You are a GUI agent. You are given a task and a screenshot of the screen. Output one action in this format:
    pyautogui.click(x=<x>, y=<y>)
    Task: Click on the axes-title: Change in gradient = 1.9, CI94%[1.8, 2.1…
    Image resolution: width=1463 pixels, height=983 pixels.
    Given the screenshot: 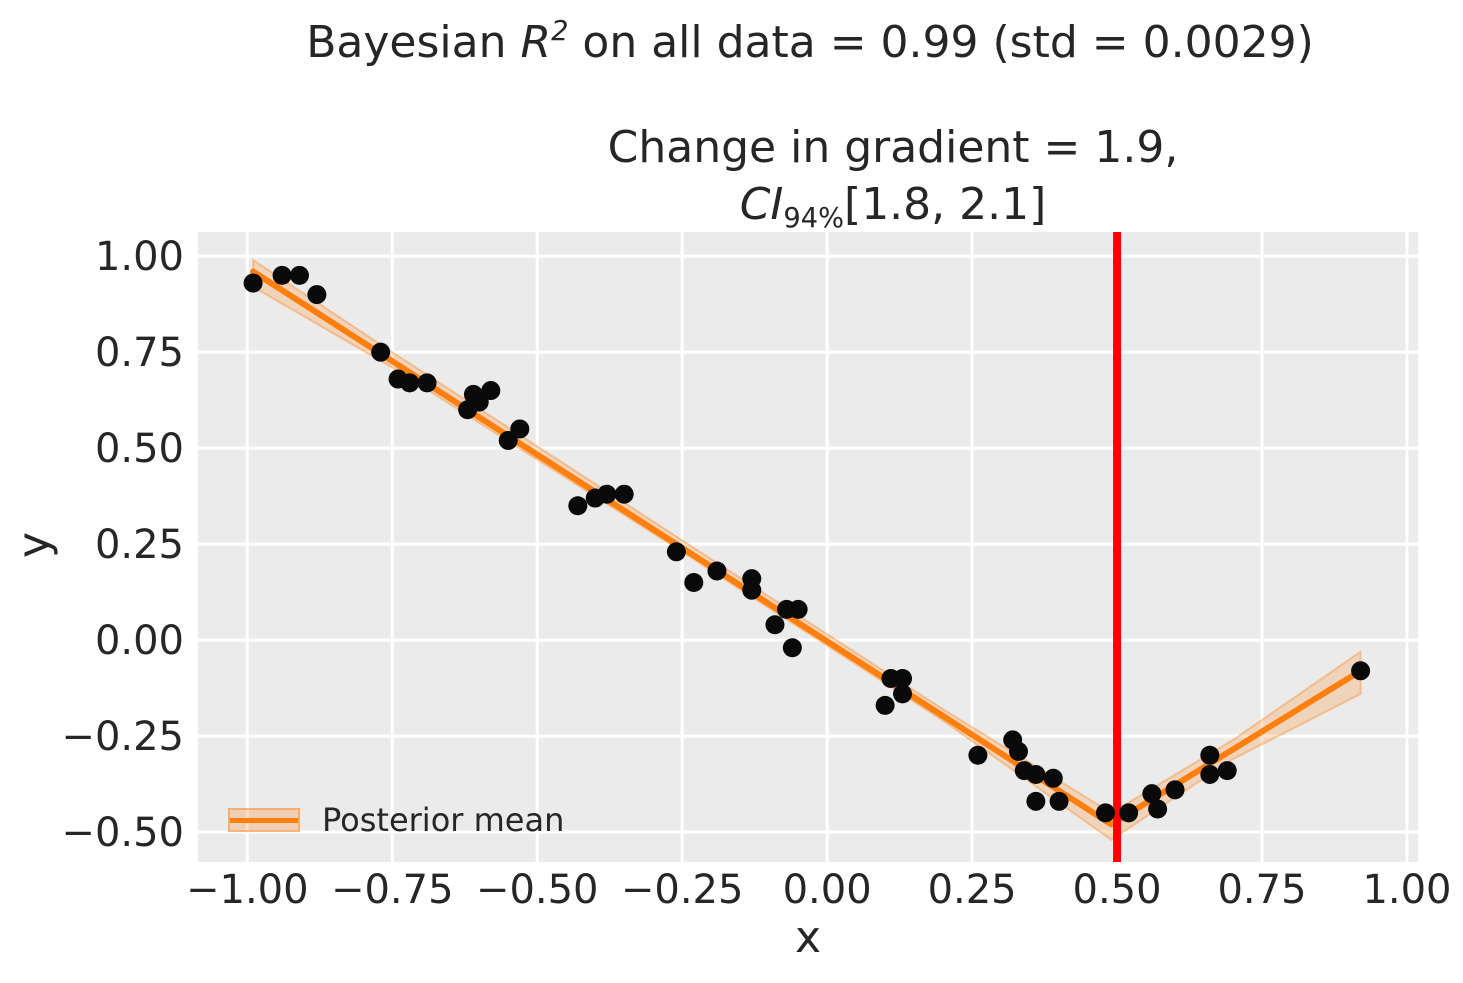 What is the action you would take?
    pyautogui.click(x=893, y=179)
    